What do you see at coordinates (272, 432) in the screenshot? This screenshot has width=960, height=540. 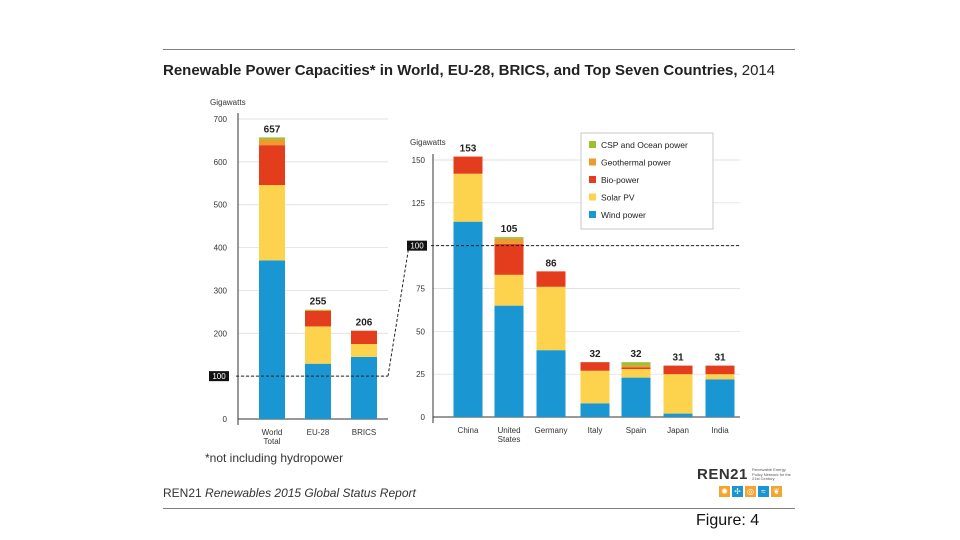 I see `x-tick-label: World` at bounding box center [272, 432].